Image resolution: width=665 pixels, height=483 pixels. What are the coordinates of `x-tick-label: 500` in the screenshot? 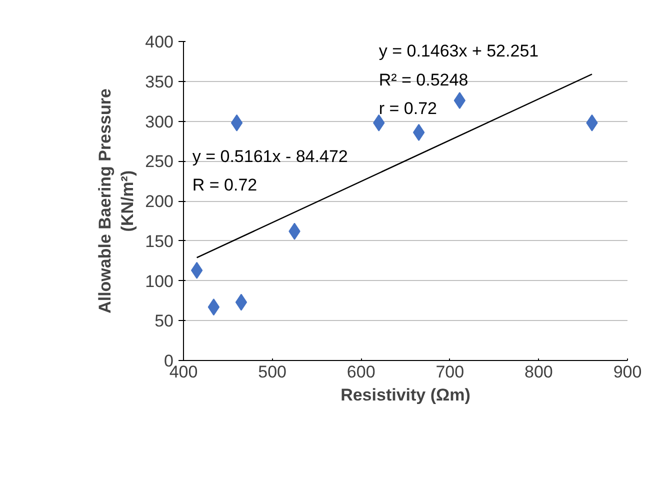 It's located at (272, 372).